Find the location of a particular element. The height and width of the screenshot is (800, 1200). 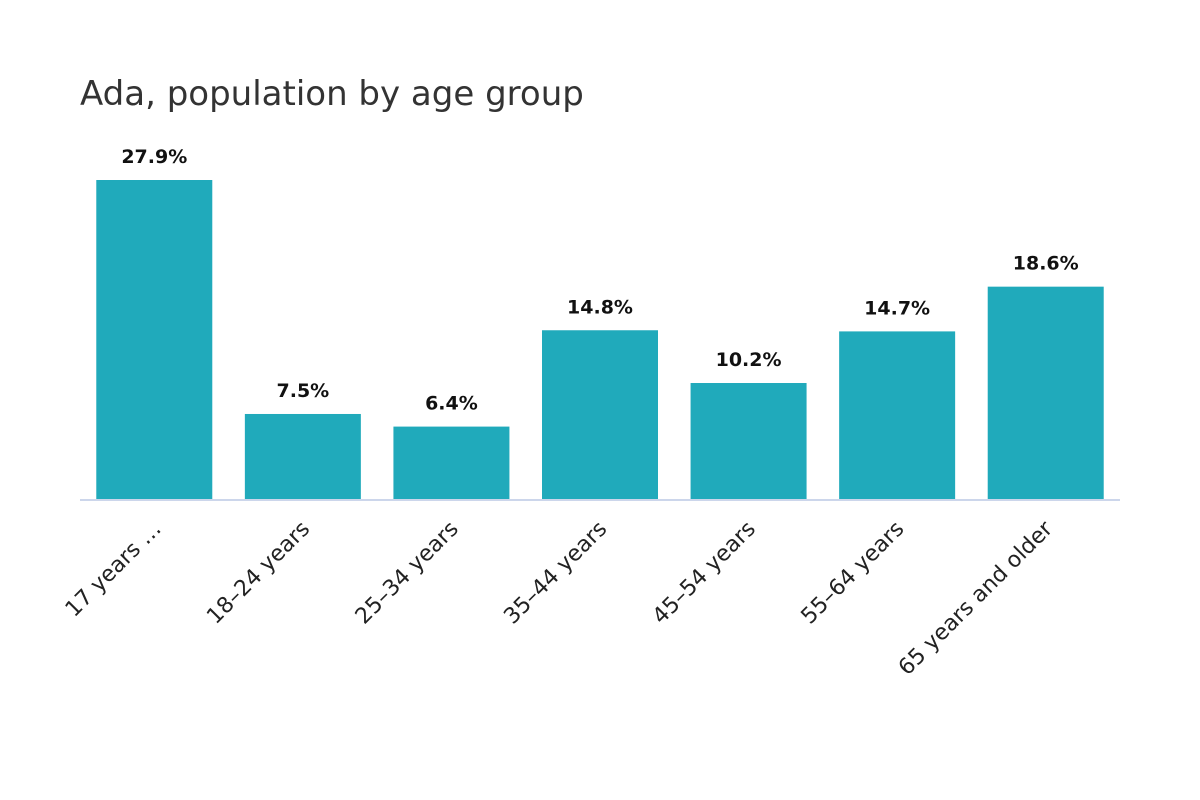

data-label-3: 6.4% is located at coordinates (451, 404).